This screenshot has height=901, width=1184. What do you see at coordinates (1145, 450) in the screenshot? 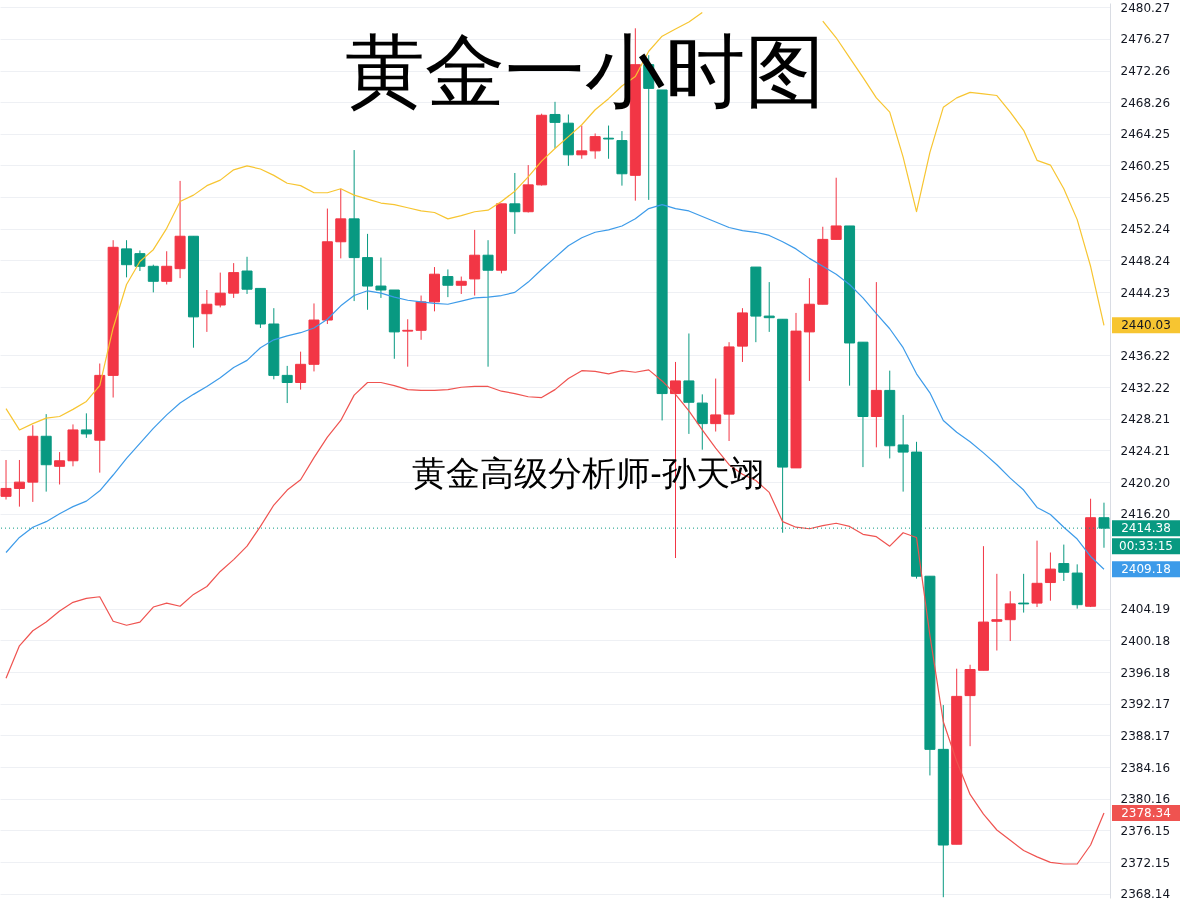
I see `y-tick-label: 2424.21` at bounding box center [1145, 450].